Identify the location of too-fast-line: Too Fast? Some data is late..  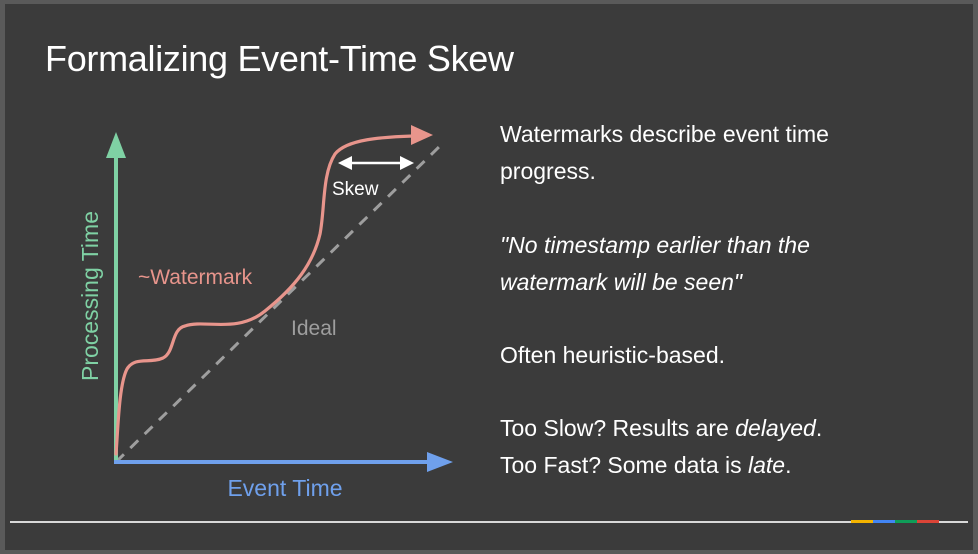
(730, 465).